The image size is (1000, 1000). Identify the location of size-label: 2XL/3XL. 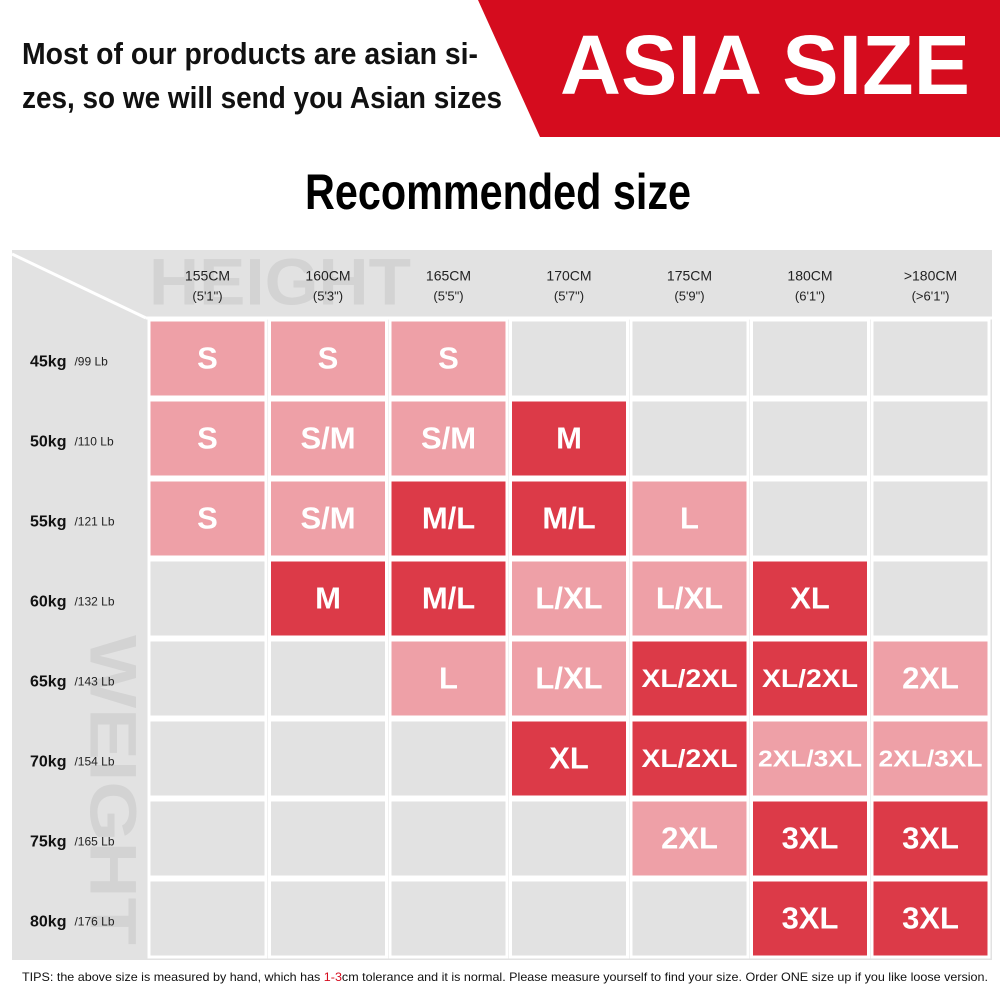
(810, 759).